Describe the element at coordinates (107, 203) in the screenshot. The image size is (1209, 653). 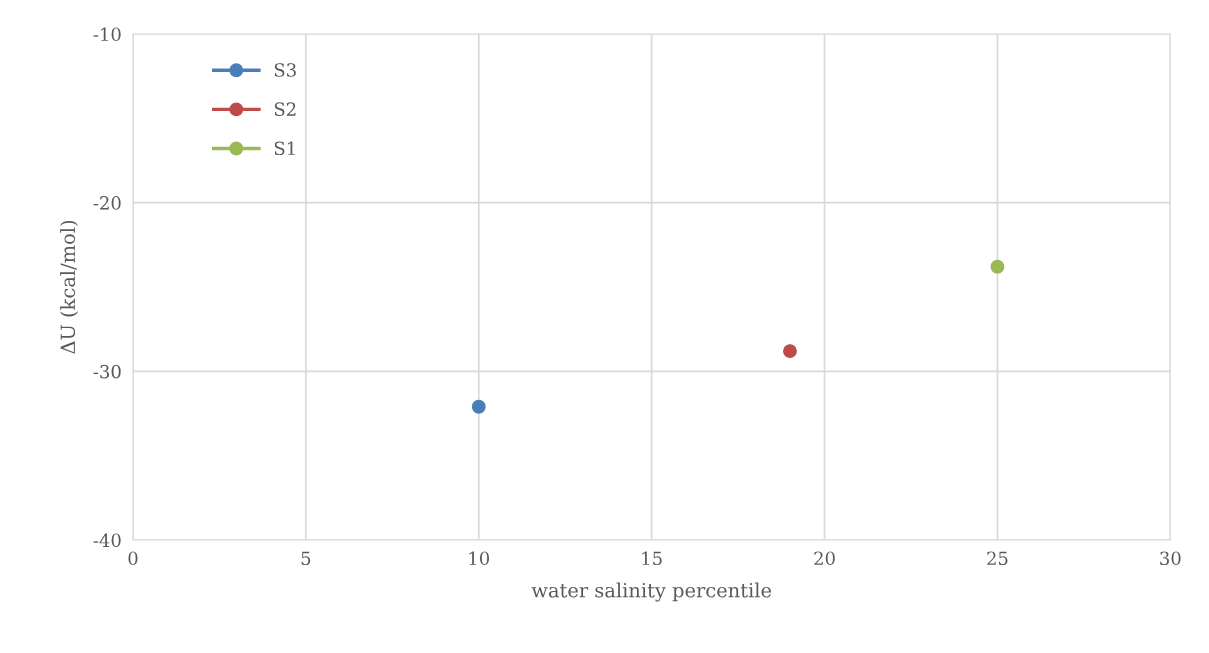
I see `y-tick-label: -20` at that location.